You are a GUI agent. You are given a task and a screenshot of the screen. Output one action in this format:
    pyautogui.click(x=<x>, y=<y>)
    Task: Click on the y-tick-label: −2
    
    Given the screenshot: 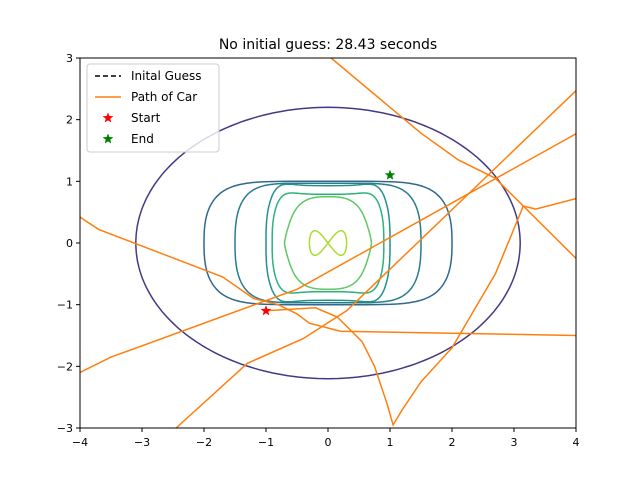 What is the action you would take?
    pyautogui.click(x=65, y=366)
    